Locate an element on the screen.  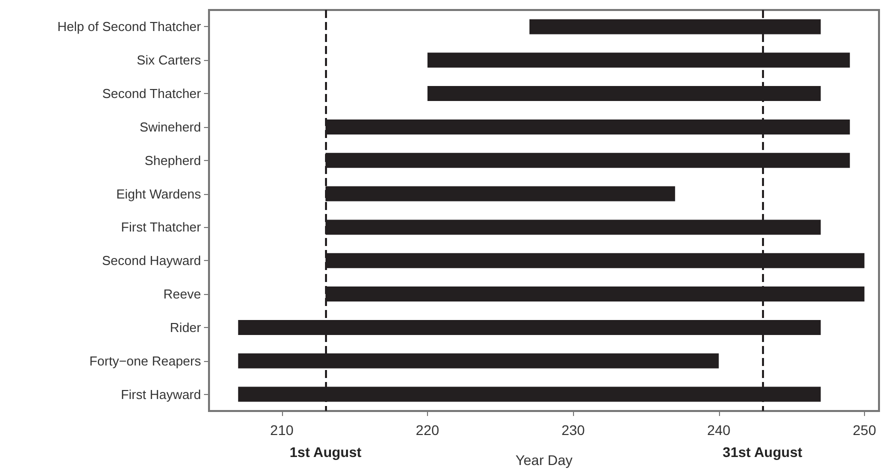
y-tick-label: Second Thatcher is located at coordinates (152, 94).